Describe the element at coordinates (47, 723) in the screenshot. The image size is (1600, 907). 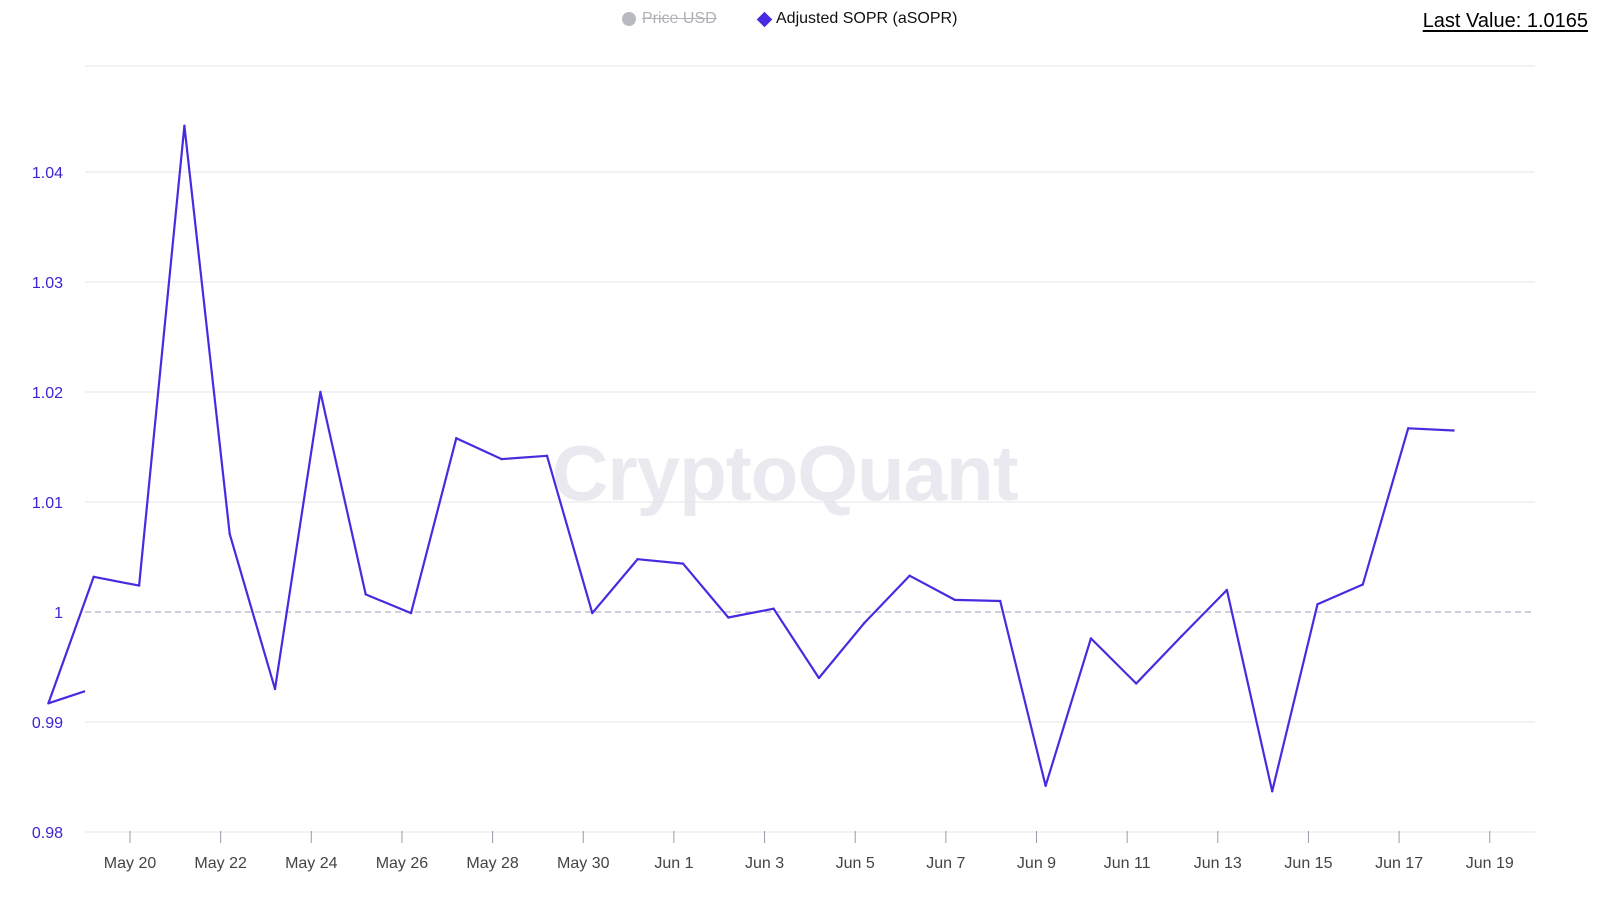
I see `y-tick-label: 0.99` at that location.